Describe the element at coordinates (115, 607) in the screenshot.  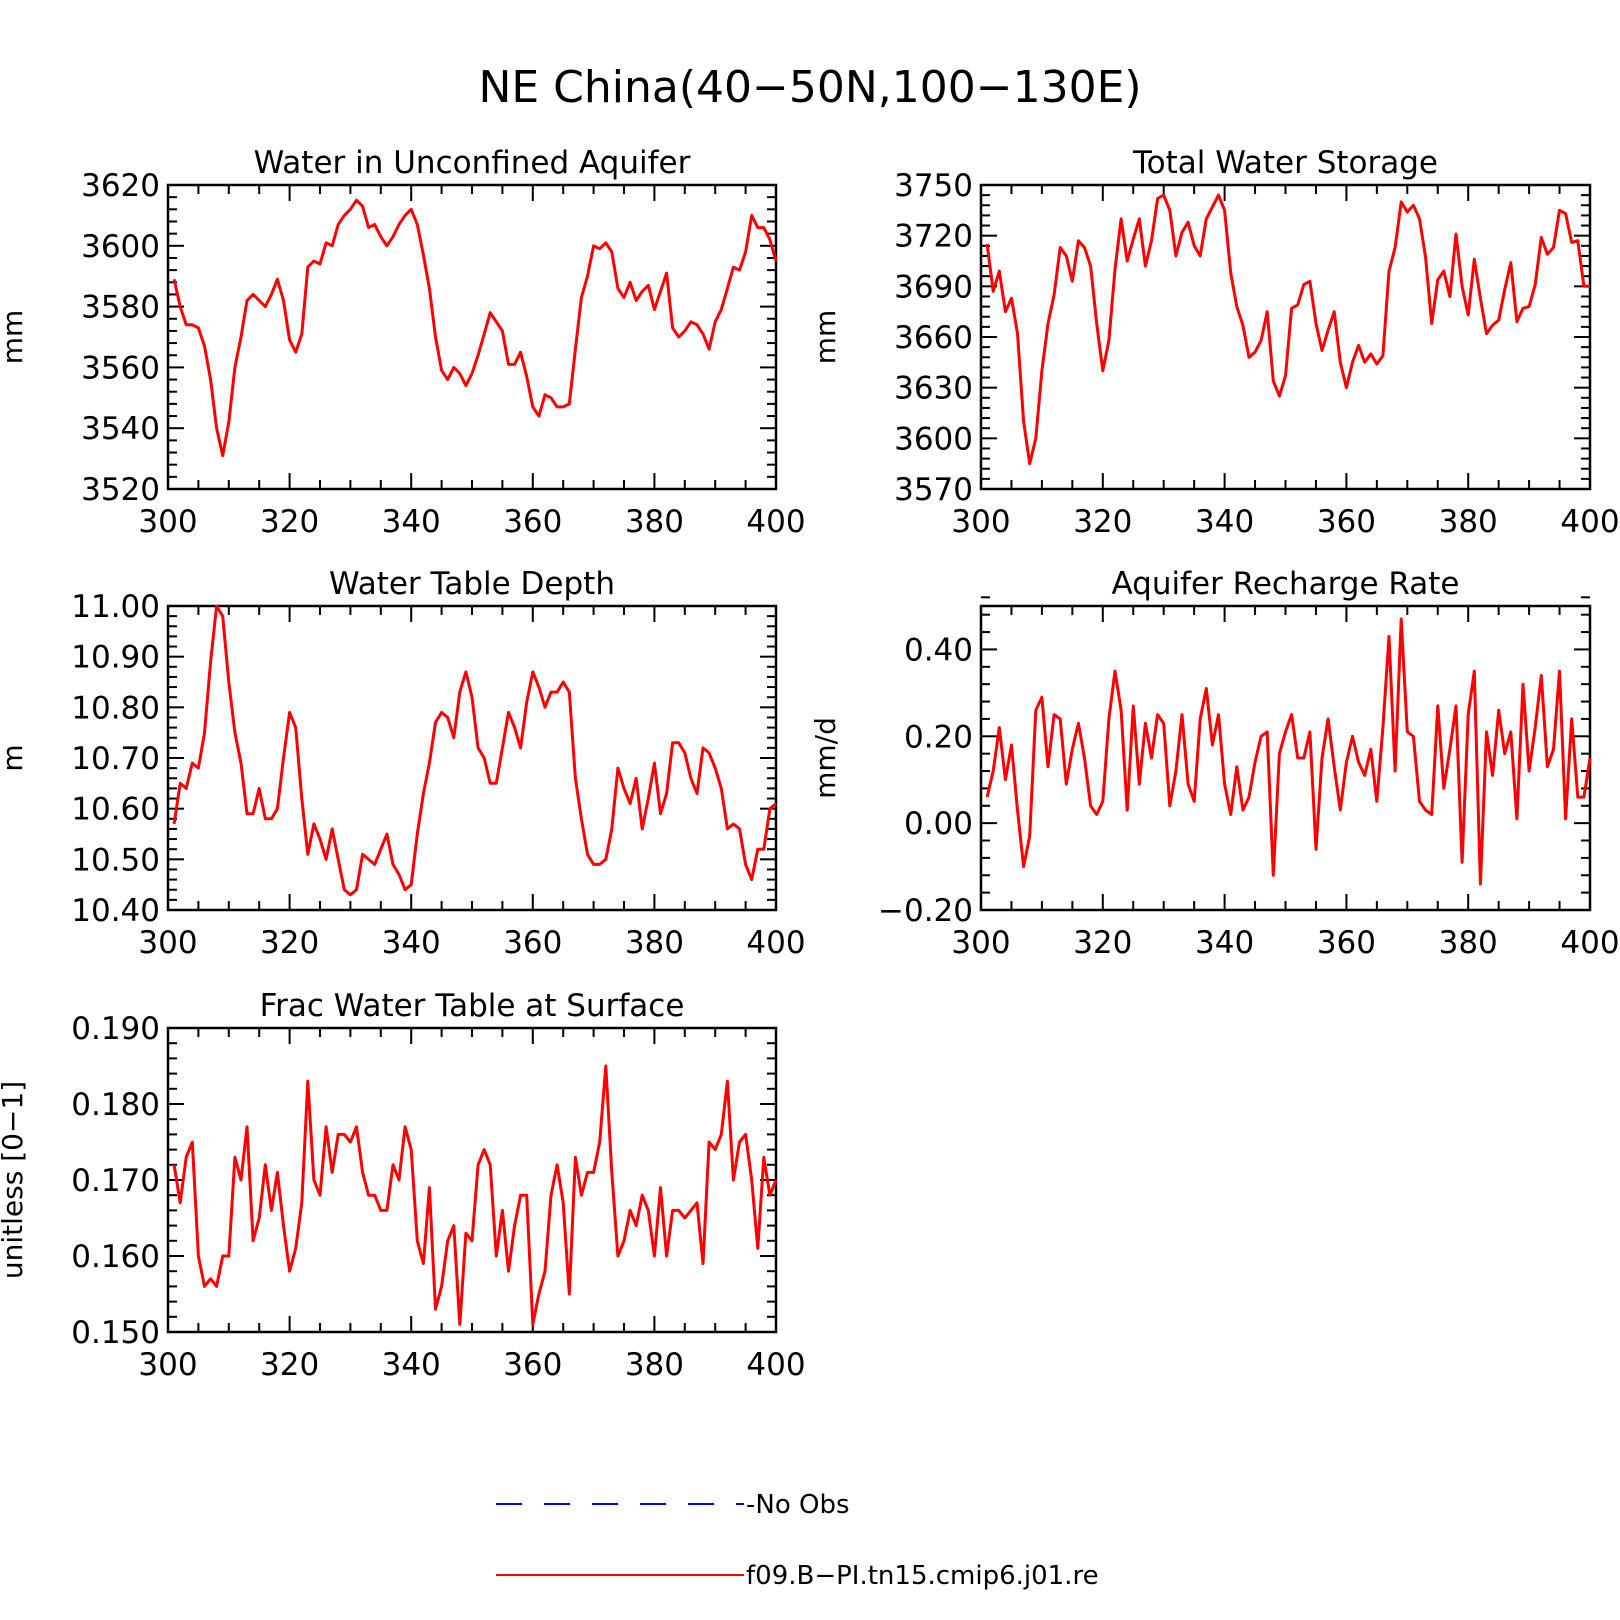
I see `y-tick-label: 11.00` at that location.